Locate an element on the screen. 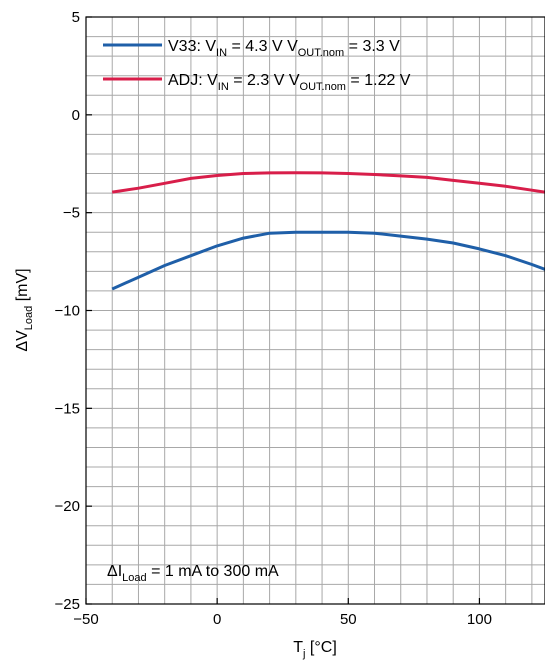  y-tick-label: 0 is located at coordinates (76, 115).